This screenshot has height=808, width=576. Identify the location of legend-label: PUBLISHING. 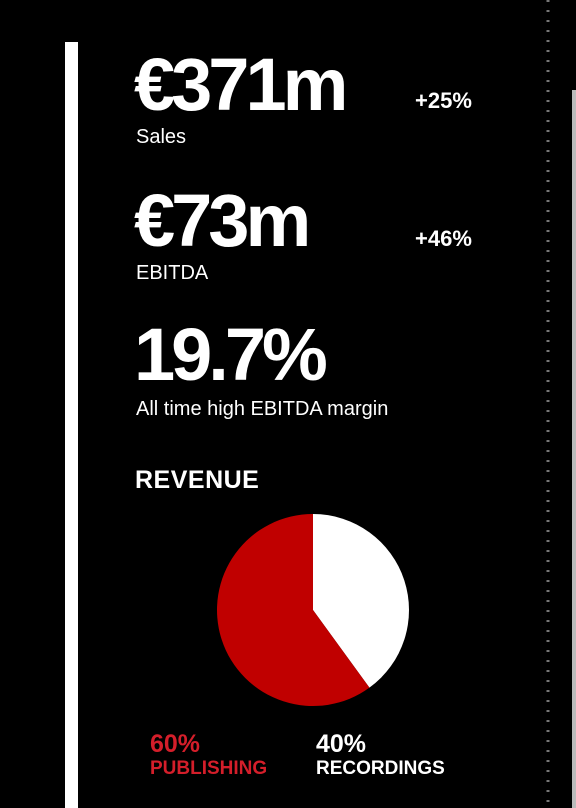
(208, 768).